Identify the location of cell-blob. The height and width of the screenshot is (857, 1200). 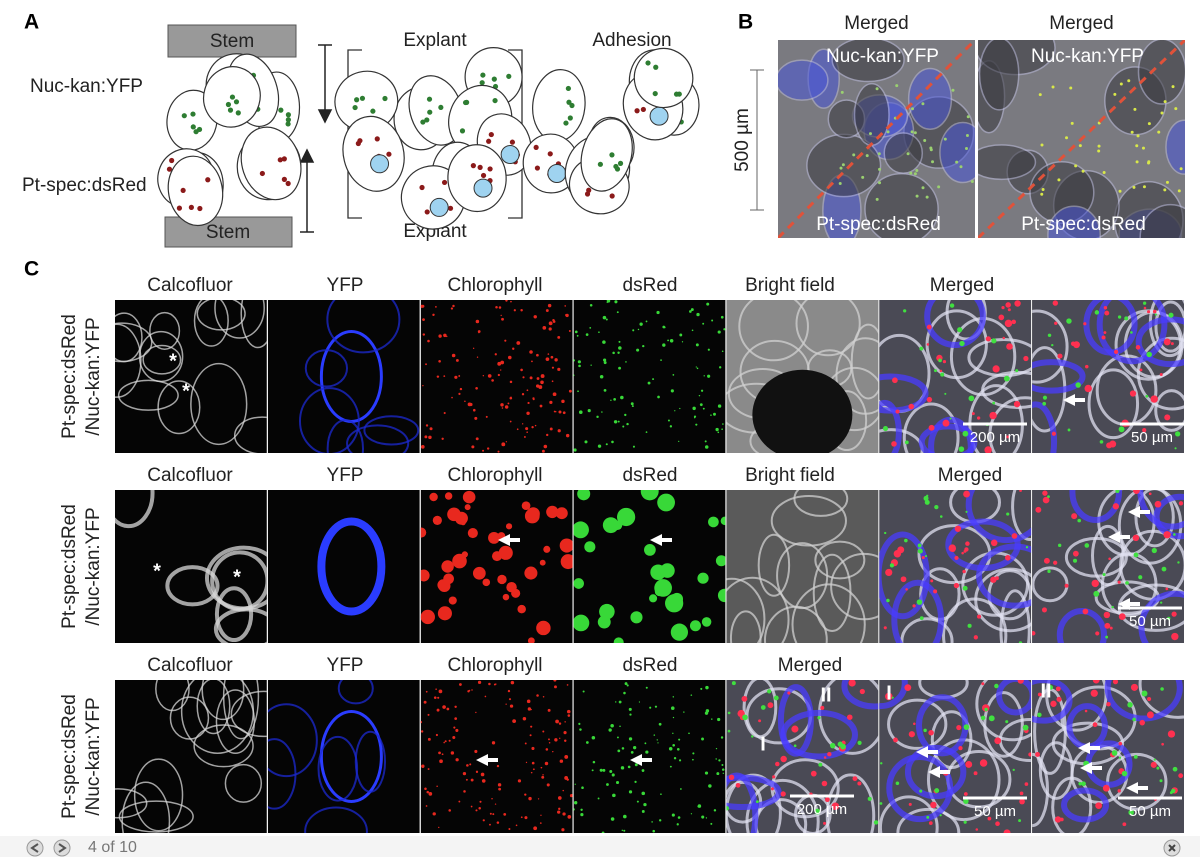
(1175, 147).